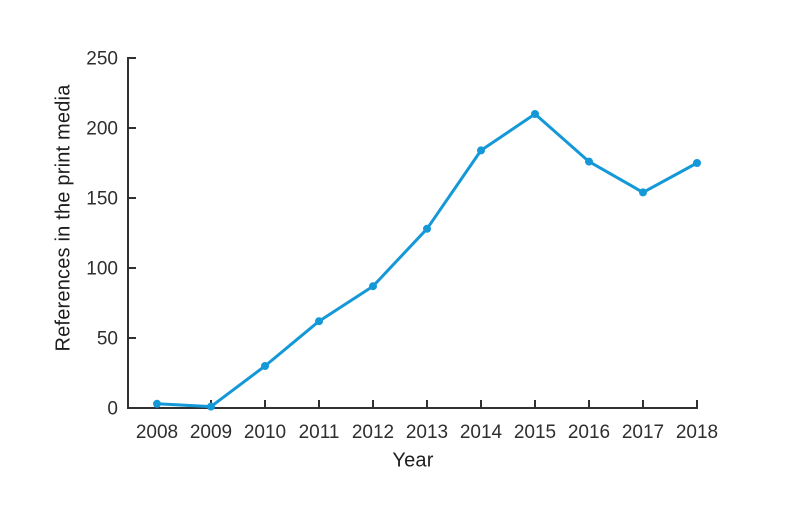 The width and height of the screenshot is (800, 509). I want to click on x-tick-label: 2010, so click(265, 432).